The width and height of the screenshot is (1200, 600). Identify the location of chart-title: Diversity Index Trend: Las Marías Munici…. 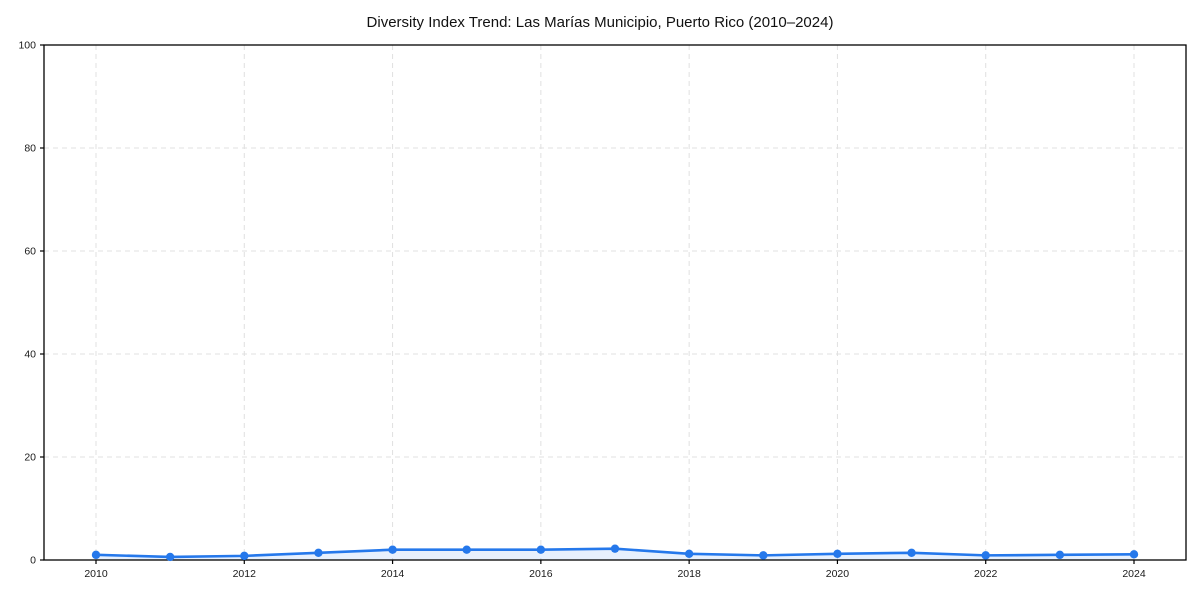
(600, 22).